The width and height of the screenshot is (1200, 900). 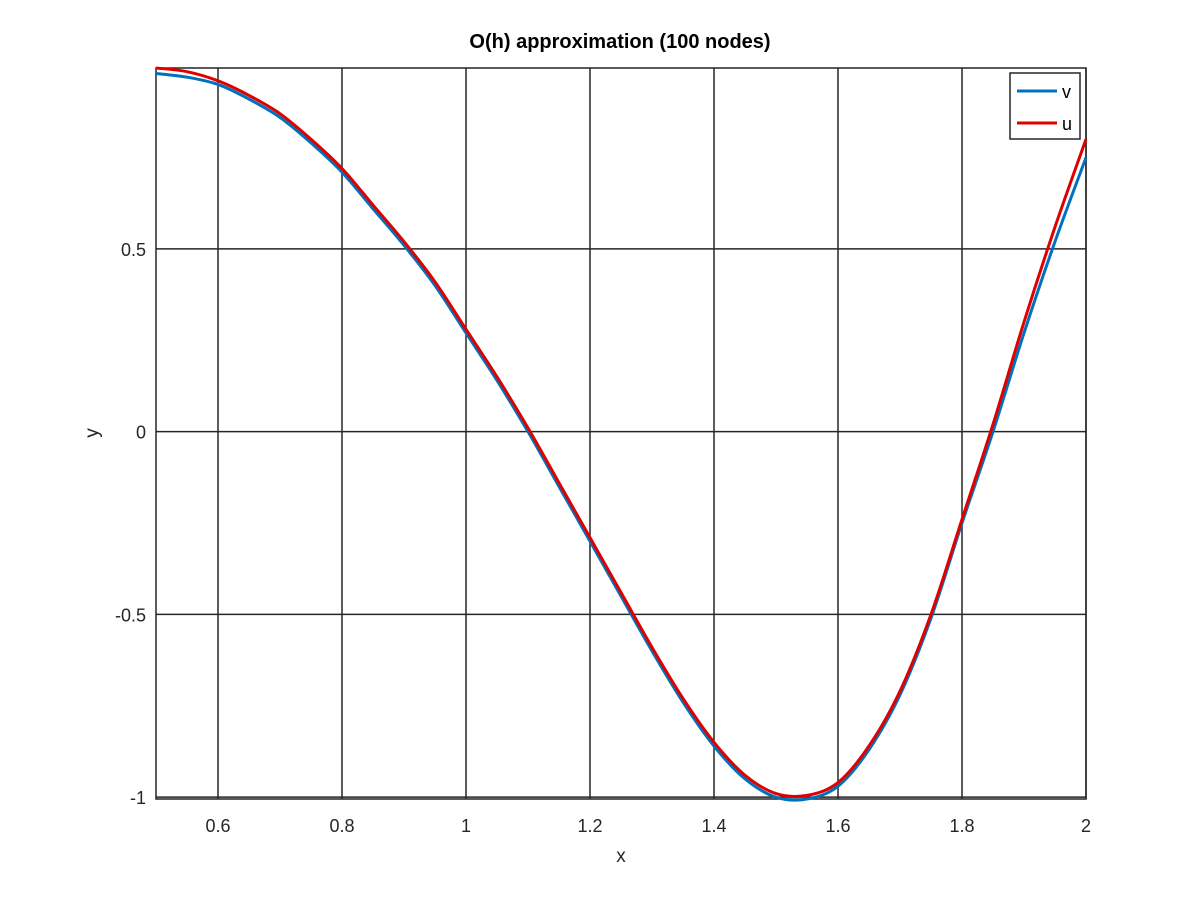 I want to click on legend-label-u: u, so click(x=1067, y=124).